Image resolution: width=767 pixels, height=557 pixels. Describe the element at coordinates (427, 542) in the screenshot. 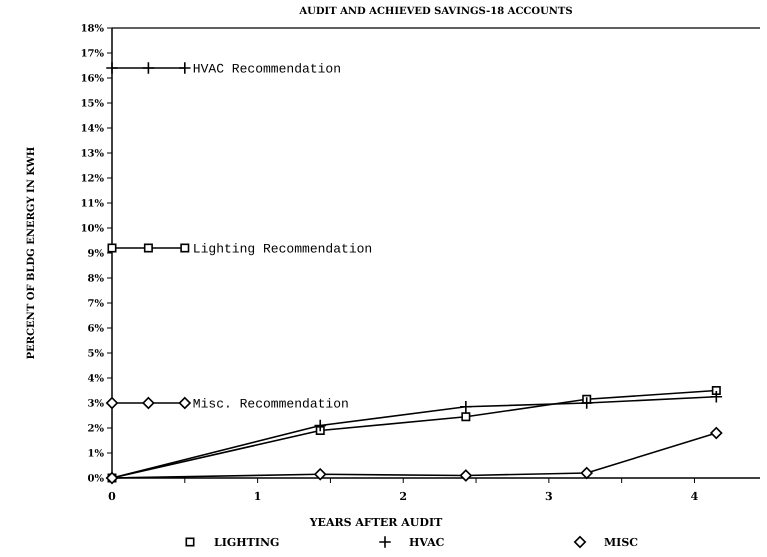

I see `legend-label: HVAC` at that location.